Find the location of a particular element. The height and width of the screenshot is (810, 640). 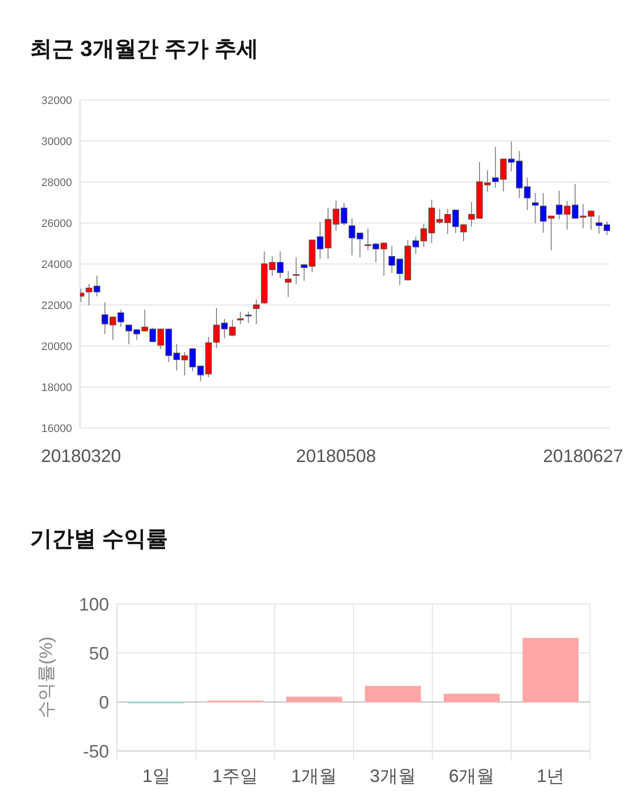

x-tick-label: 1개월 is located at coordinates (314, 776).